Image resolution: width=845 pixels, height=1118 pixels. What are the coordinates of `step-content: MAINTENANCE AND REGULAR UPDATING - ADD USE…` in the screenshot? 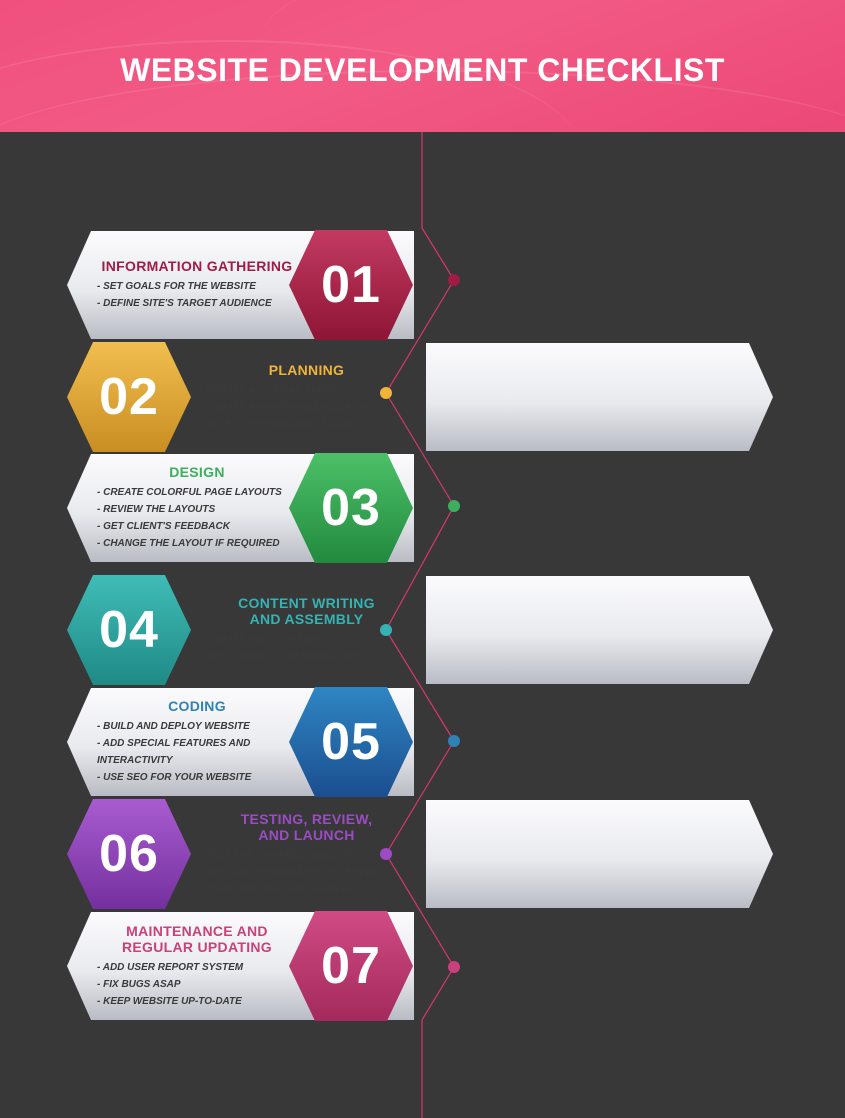 It's located at (197, 966).